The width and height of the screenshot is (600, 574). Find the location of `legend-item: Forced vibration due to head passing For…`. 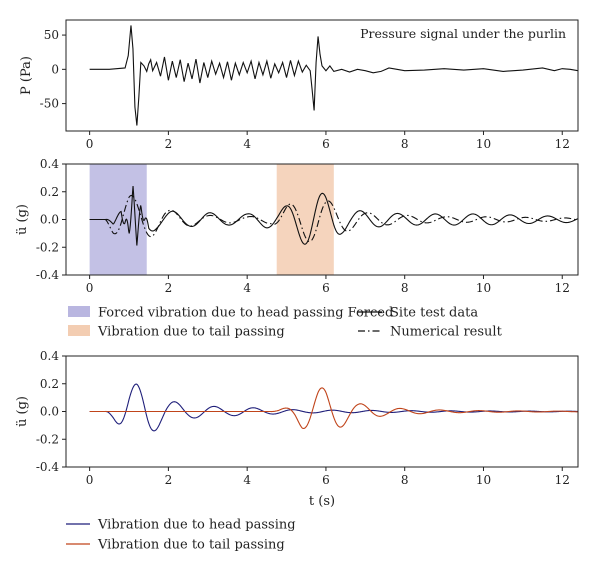

legend-item: Forced vibration due to head passing For… is located at coordinates (230, 313).